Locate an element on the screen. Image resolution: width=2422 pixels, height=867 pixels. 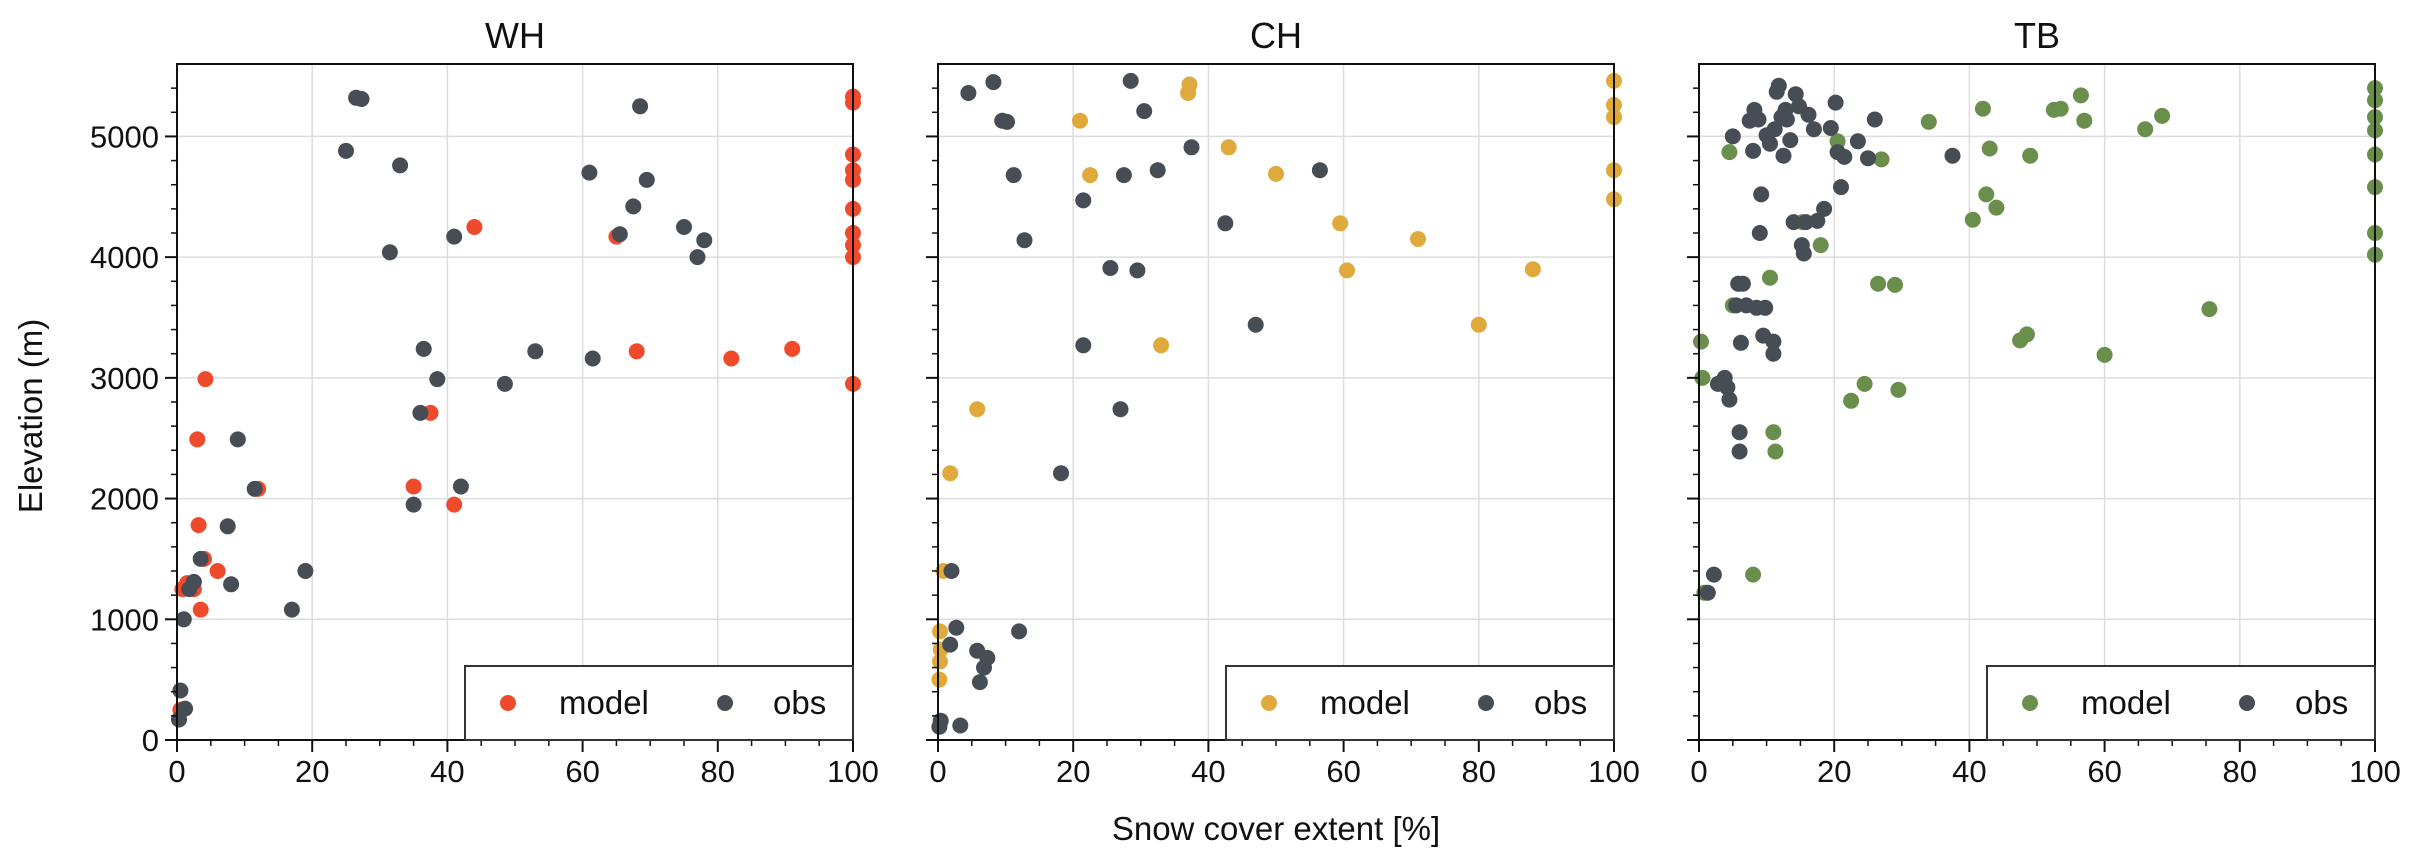
x-tick-label: 40 is located at coordinates (447, 771).